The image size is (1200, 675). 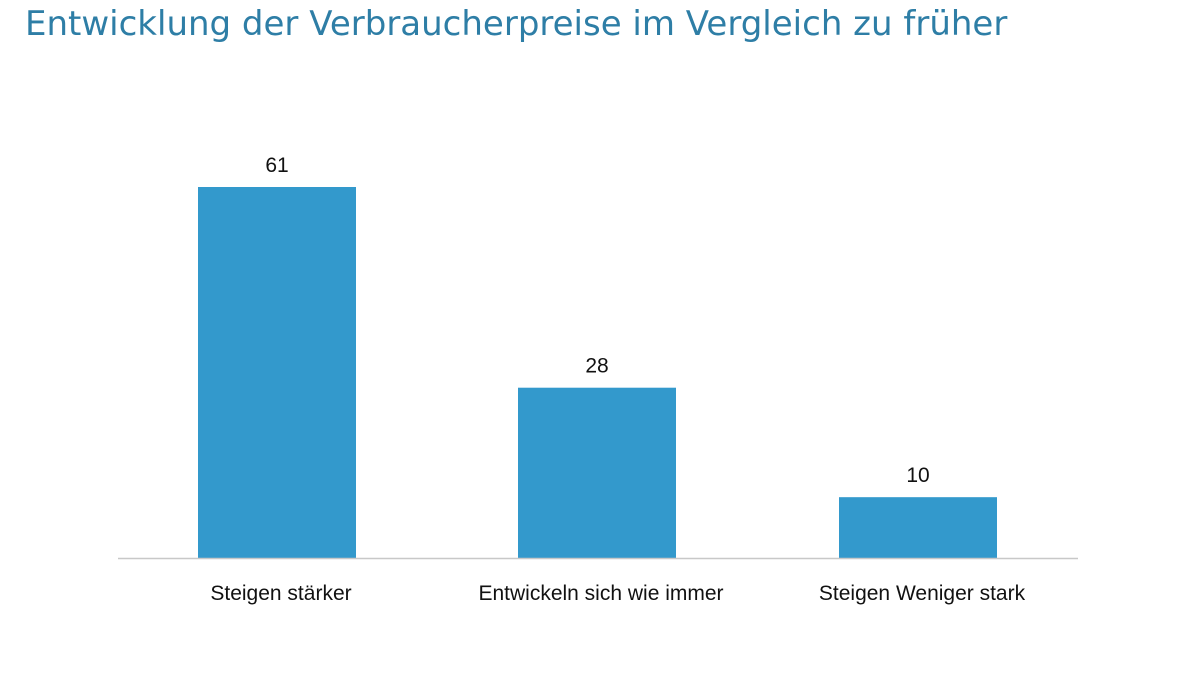 I want to click on data-label-3: 10, so click(x=917, y=475).